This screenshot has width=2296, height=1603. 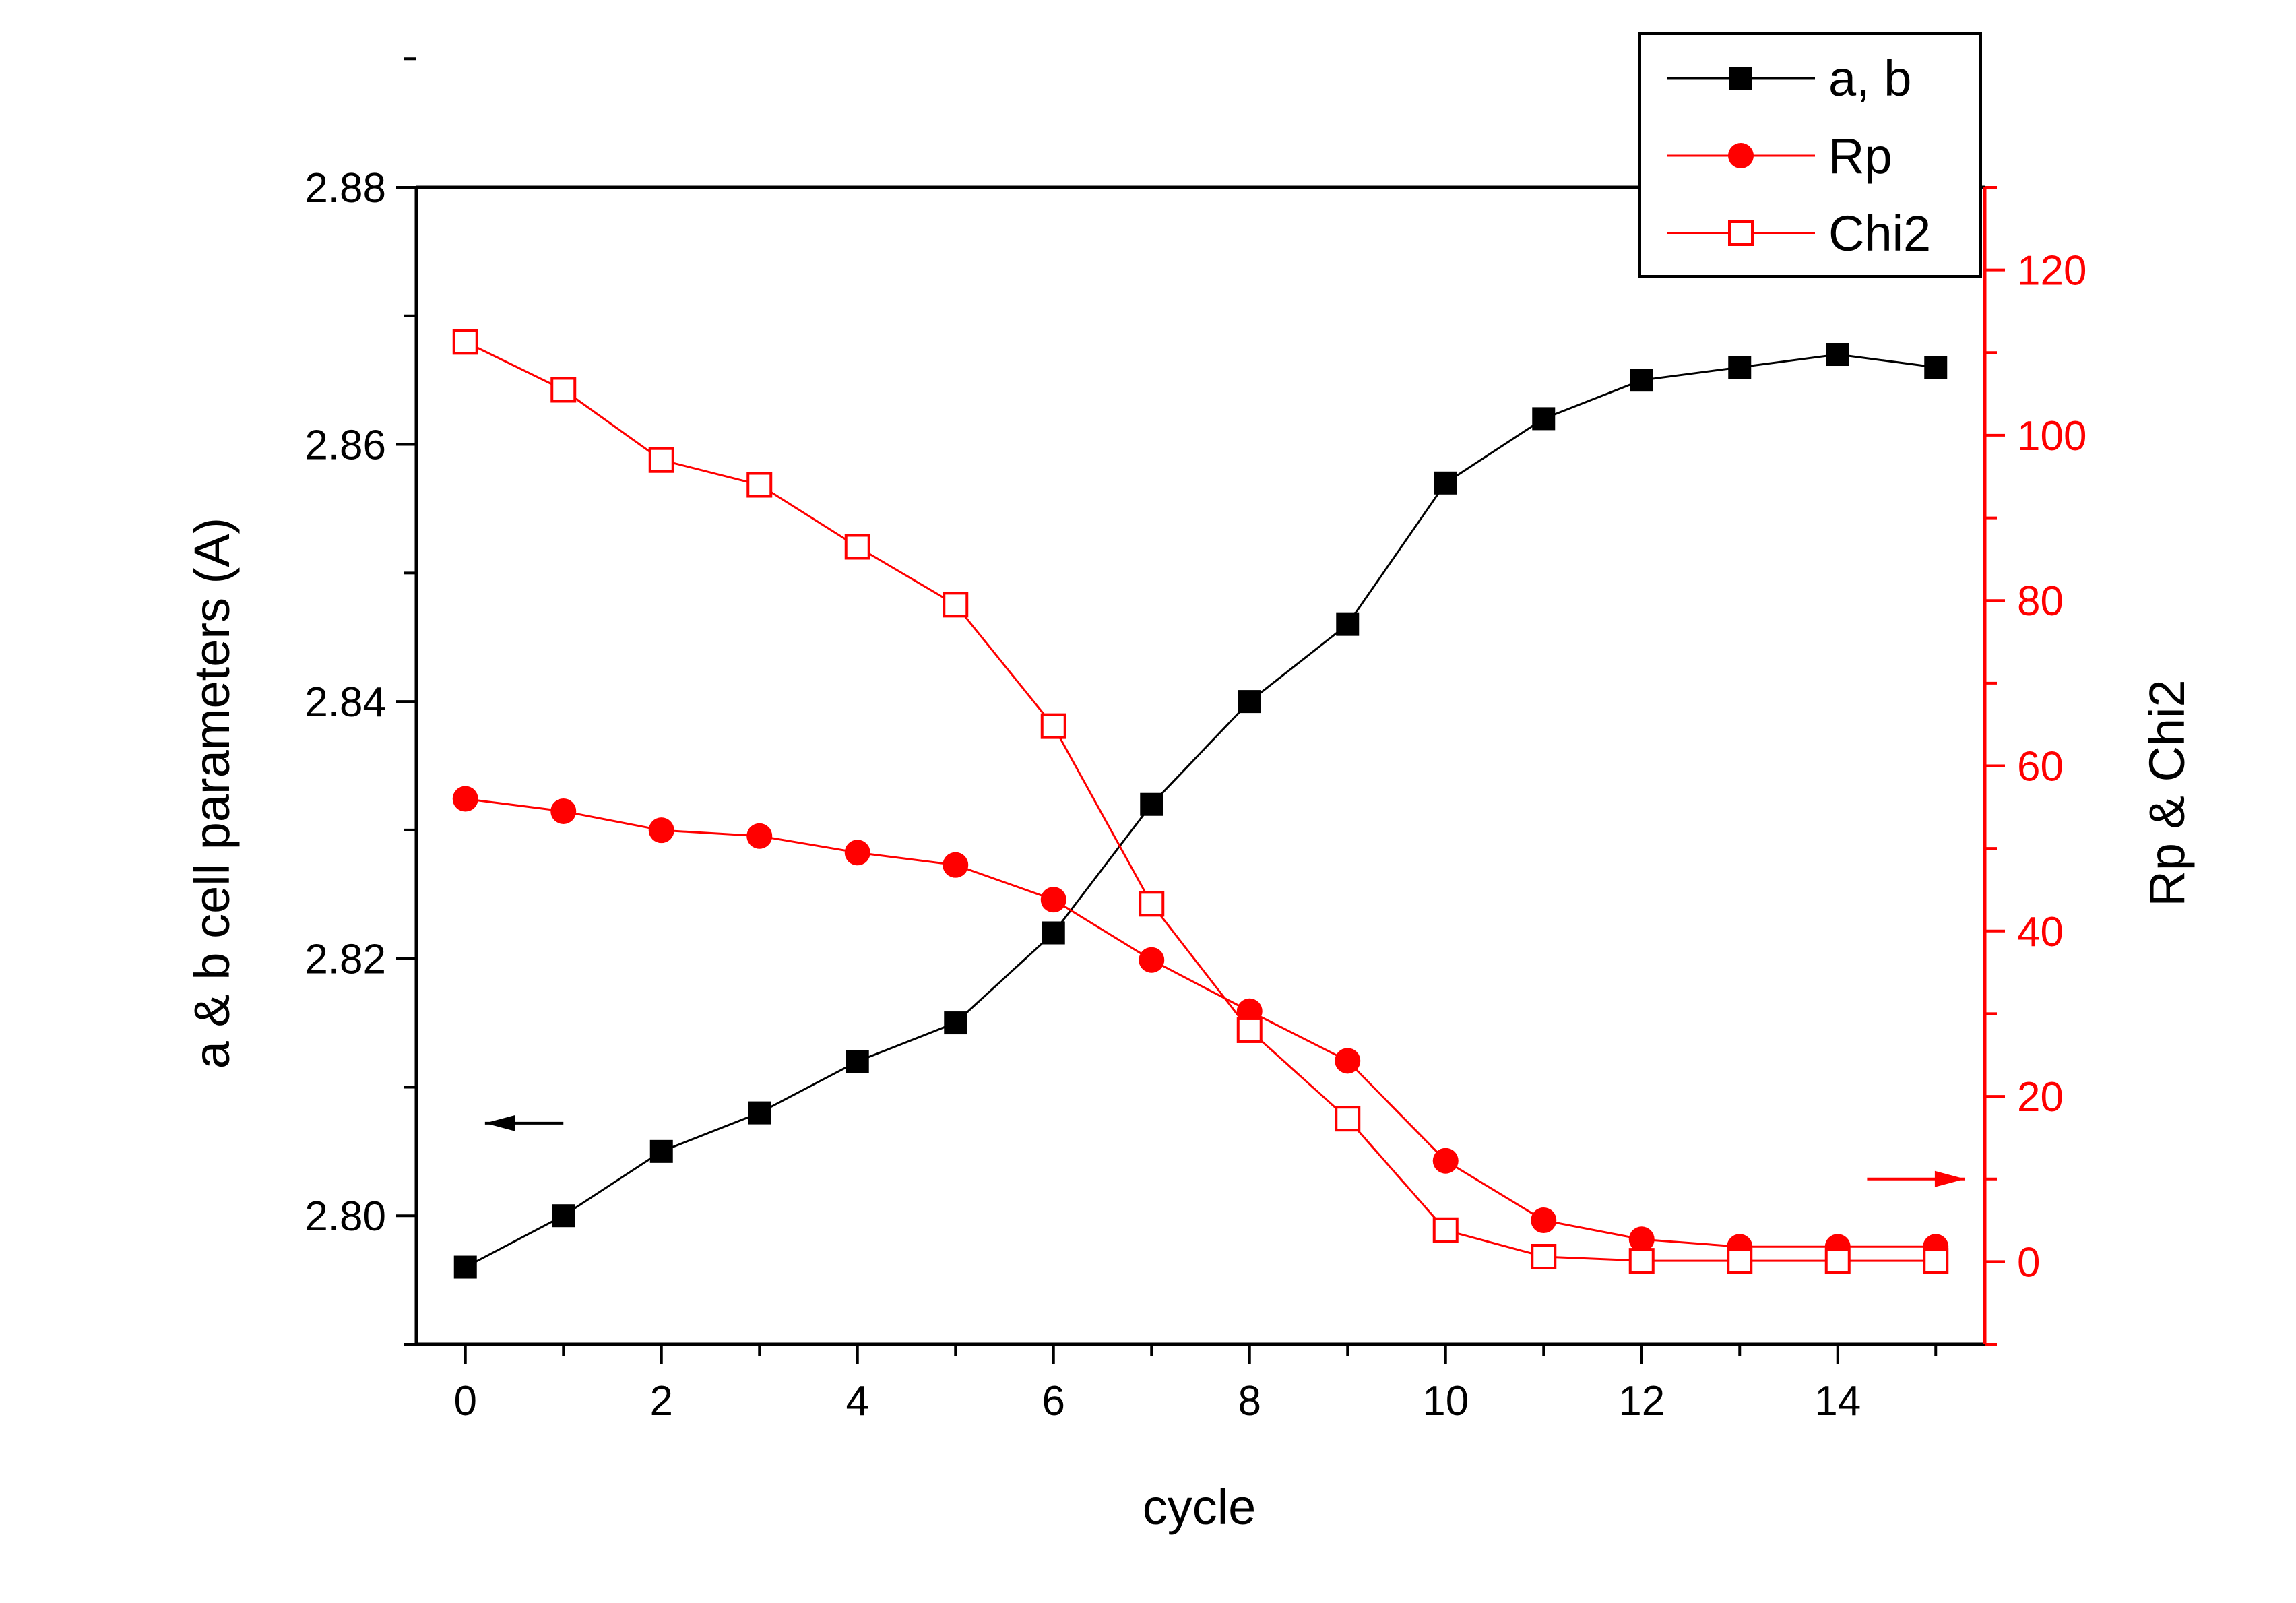 I want to click on y-right-tick-label: 40, so click(x=2040, y=932).